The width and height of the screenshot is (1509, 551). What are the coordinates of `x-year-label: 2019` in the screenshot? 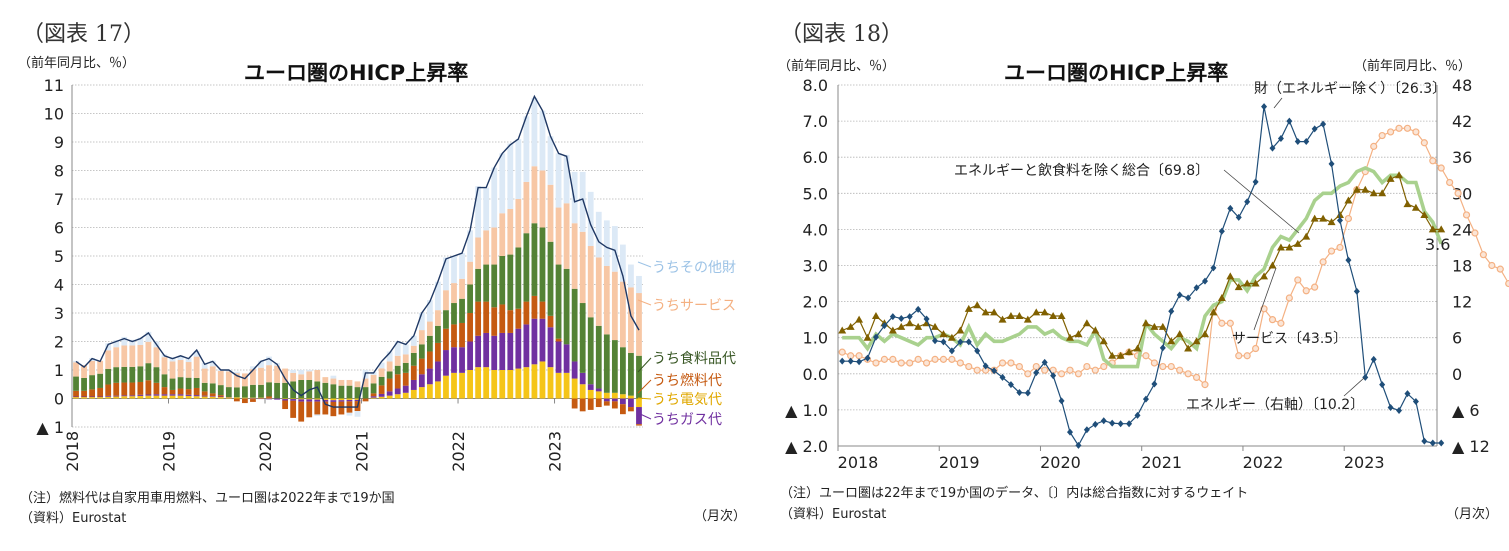 It's located at (959, 462).